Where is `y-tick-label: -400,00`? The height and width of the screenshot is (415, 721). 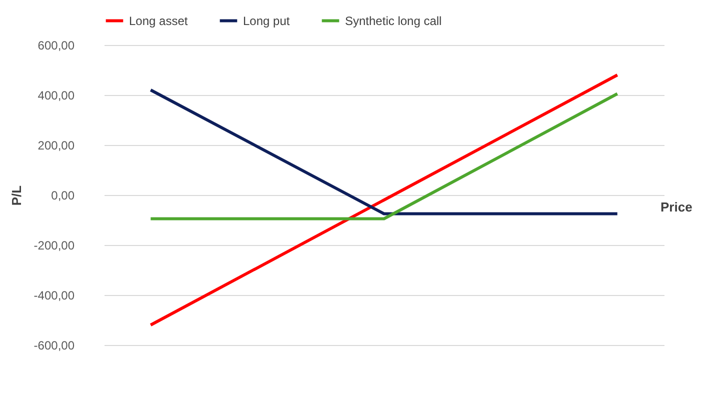
y-tick-label: -400,00 is located at coordinates (54, 295).